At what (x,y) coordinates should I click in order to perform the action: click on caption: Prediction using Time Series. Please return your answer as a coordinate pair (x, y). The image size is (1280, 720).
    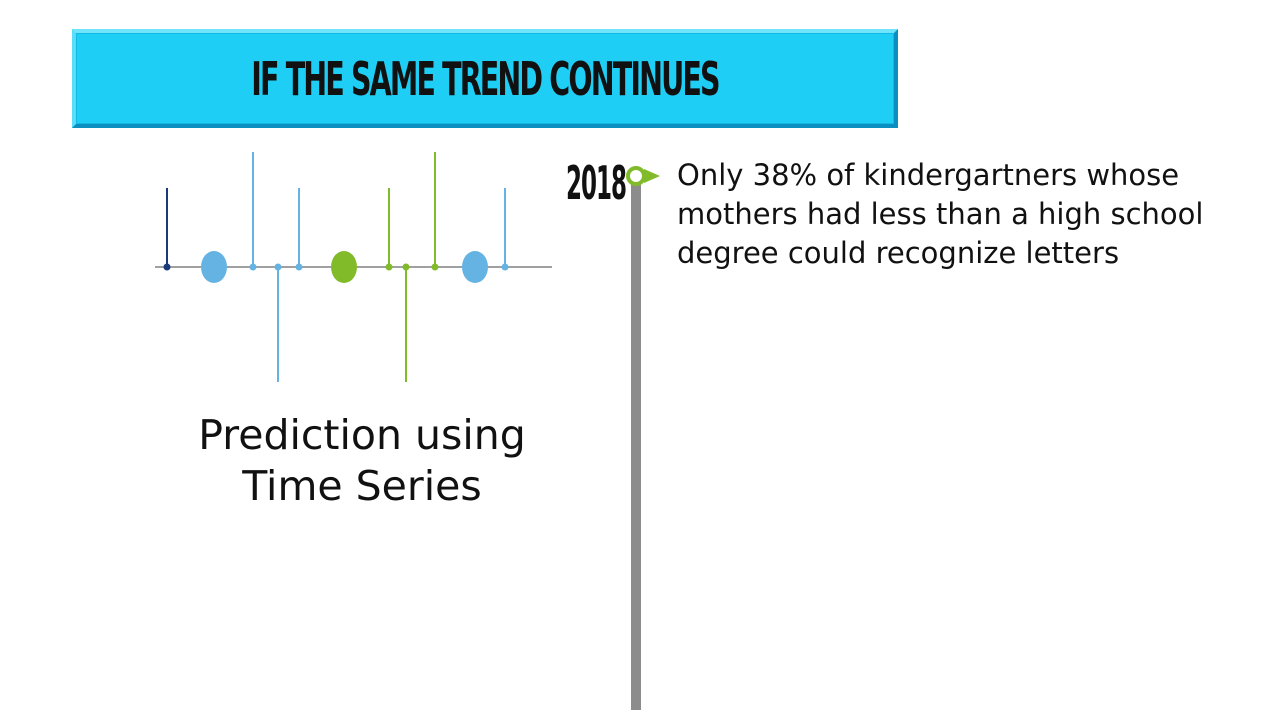
    Looking at the image, I should click on (362, 461).